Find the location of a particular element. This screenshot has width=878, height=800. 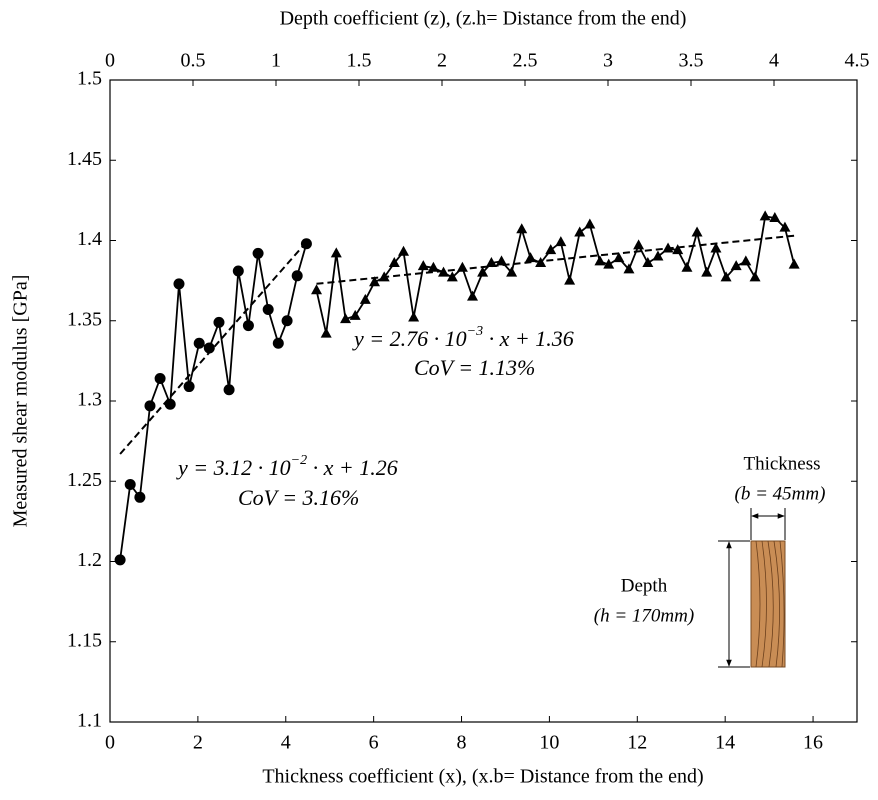

y-tick-label: 1.3 is located at coordinates (89, 400).